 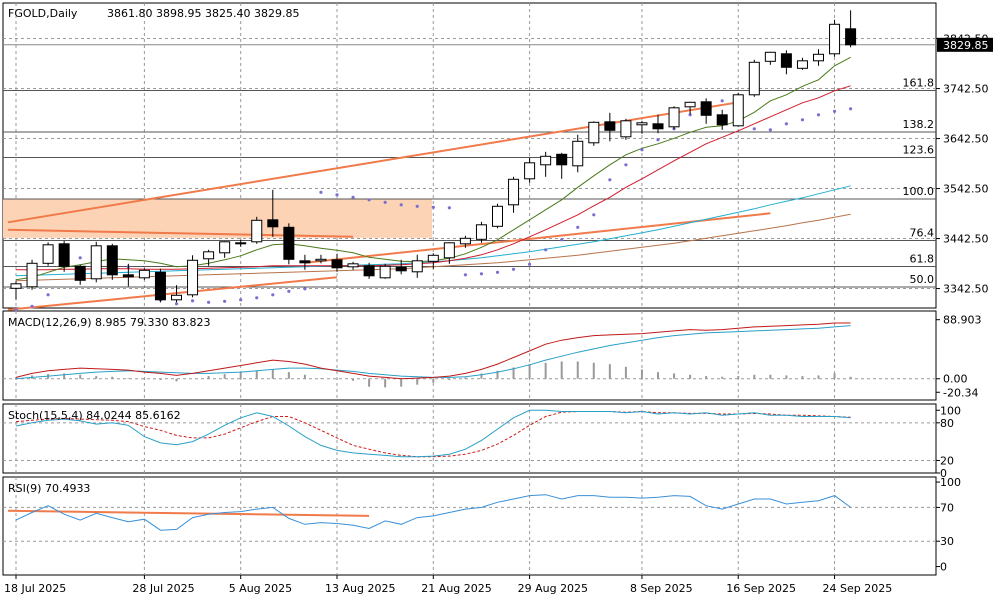 What do you see at coordinates (537, 238) in the screenshot?
I see `trendline` at bounding box center [537, 238].